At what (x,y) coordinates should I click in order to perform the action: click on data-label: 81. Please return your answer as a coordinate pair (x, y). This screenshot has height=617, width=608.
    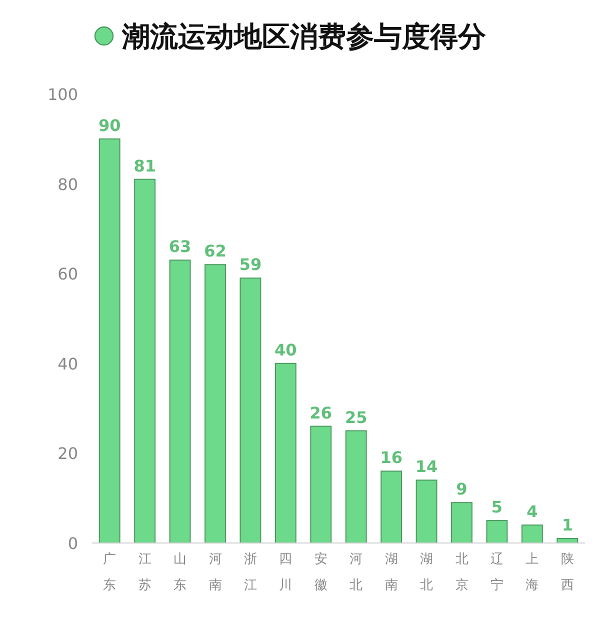
    Looking at the image, I should click on (145, 166).